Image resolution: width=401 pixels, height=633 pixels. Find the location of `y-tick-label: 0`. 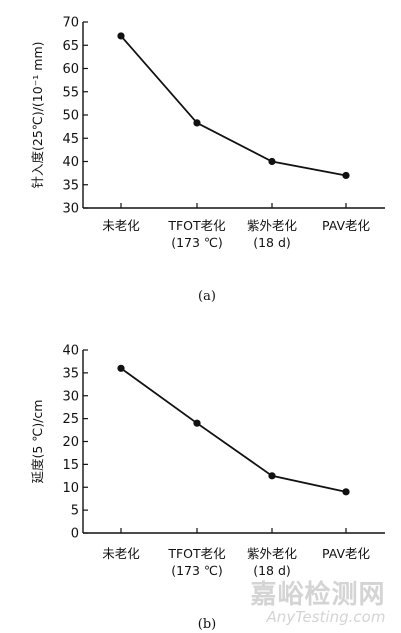

y-tick-label: 0 is located at coordinates (75, 534).